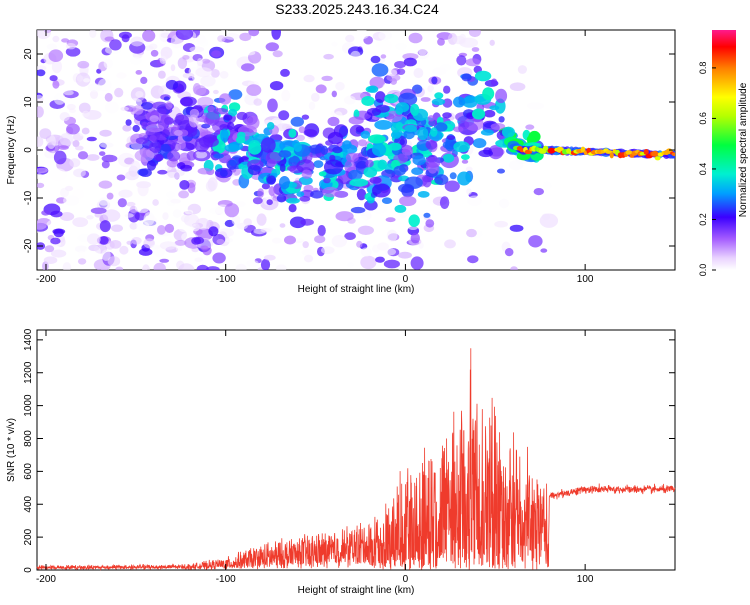  What do you see at coordinates (357, 9) in the screenshot?
I see `figure-title: S233.2025.243.16.34.C24` at bounding box center [357, 9].